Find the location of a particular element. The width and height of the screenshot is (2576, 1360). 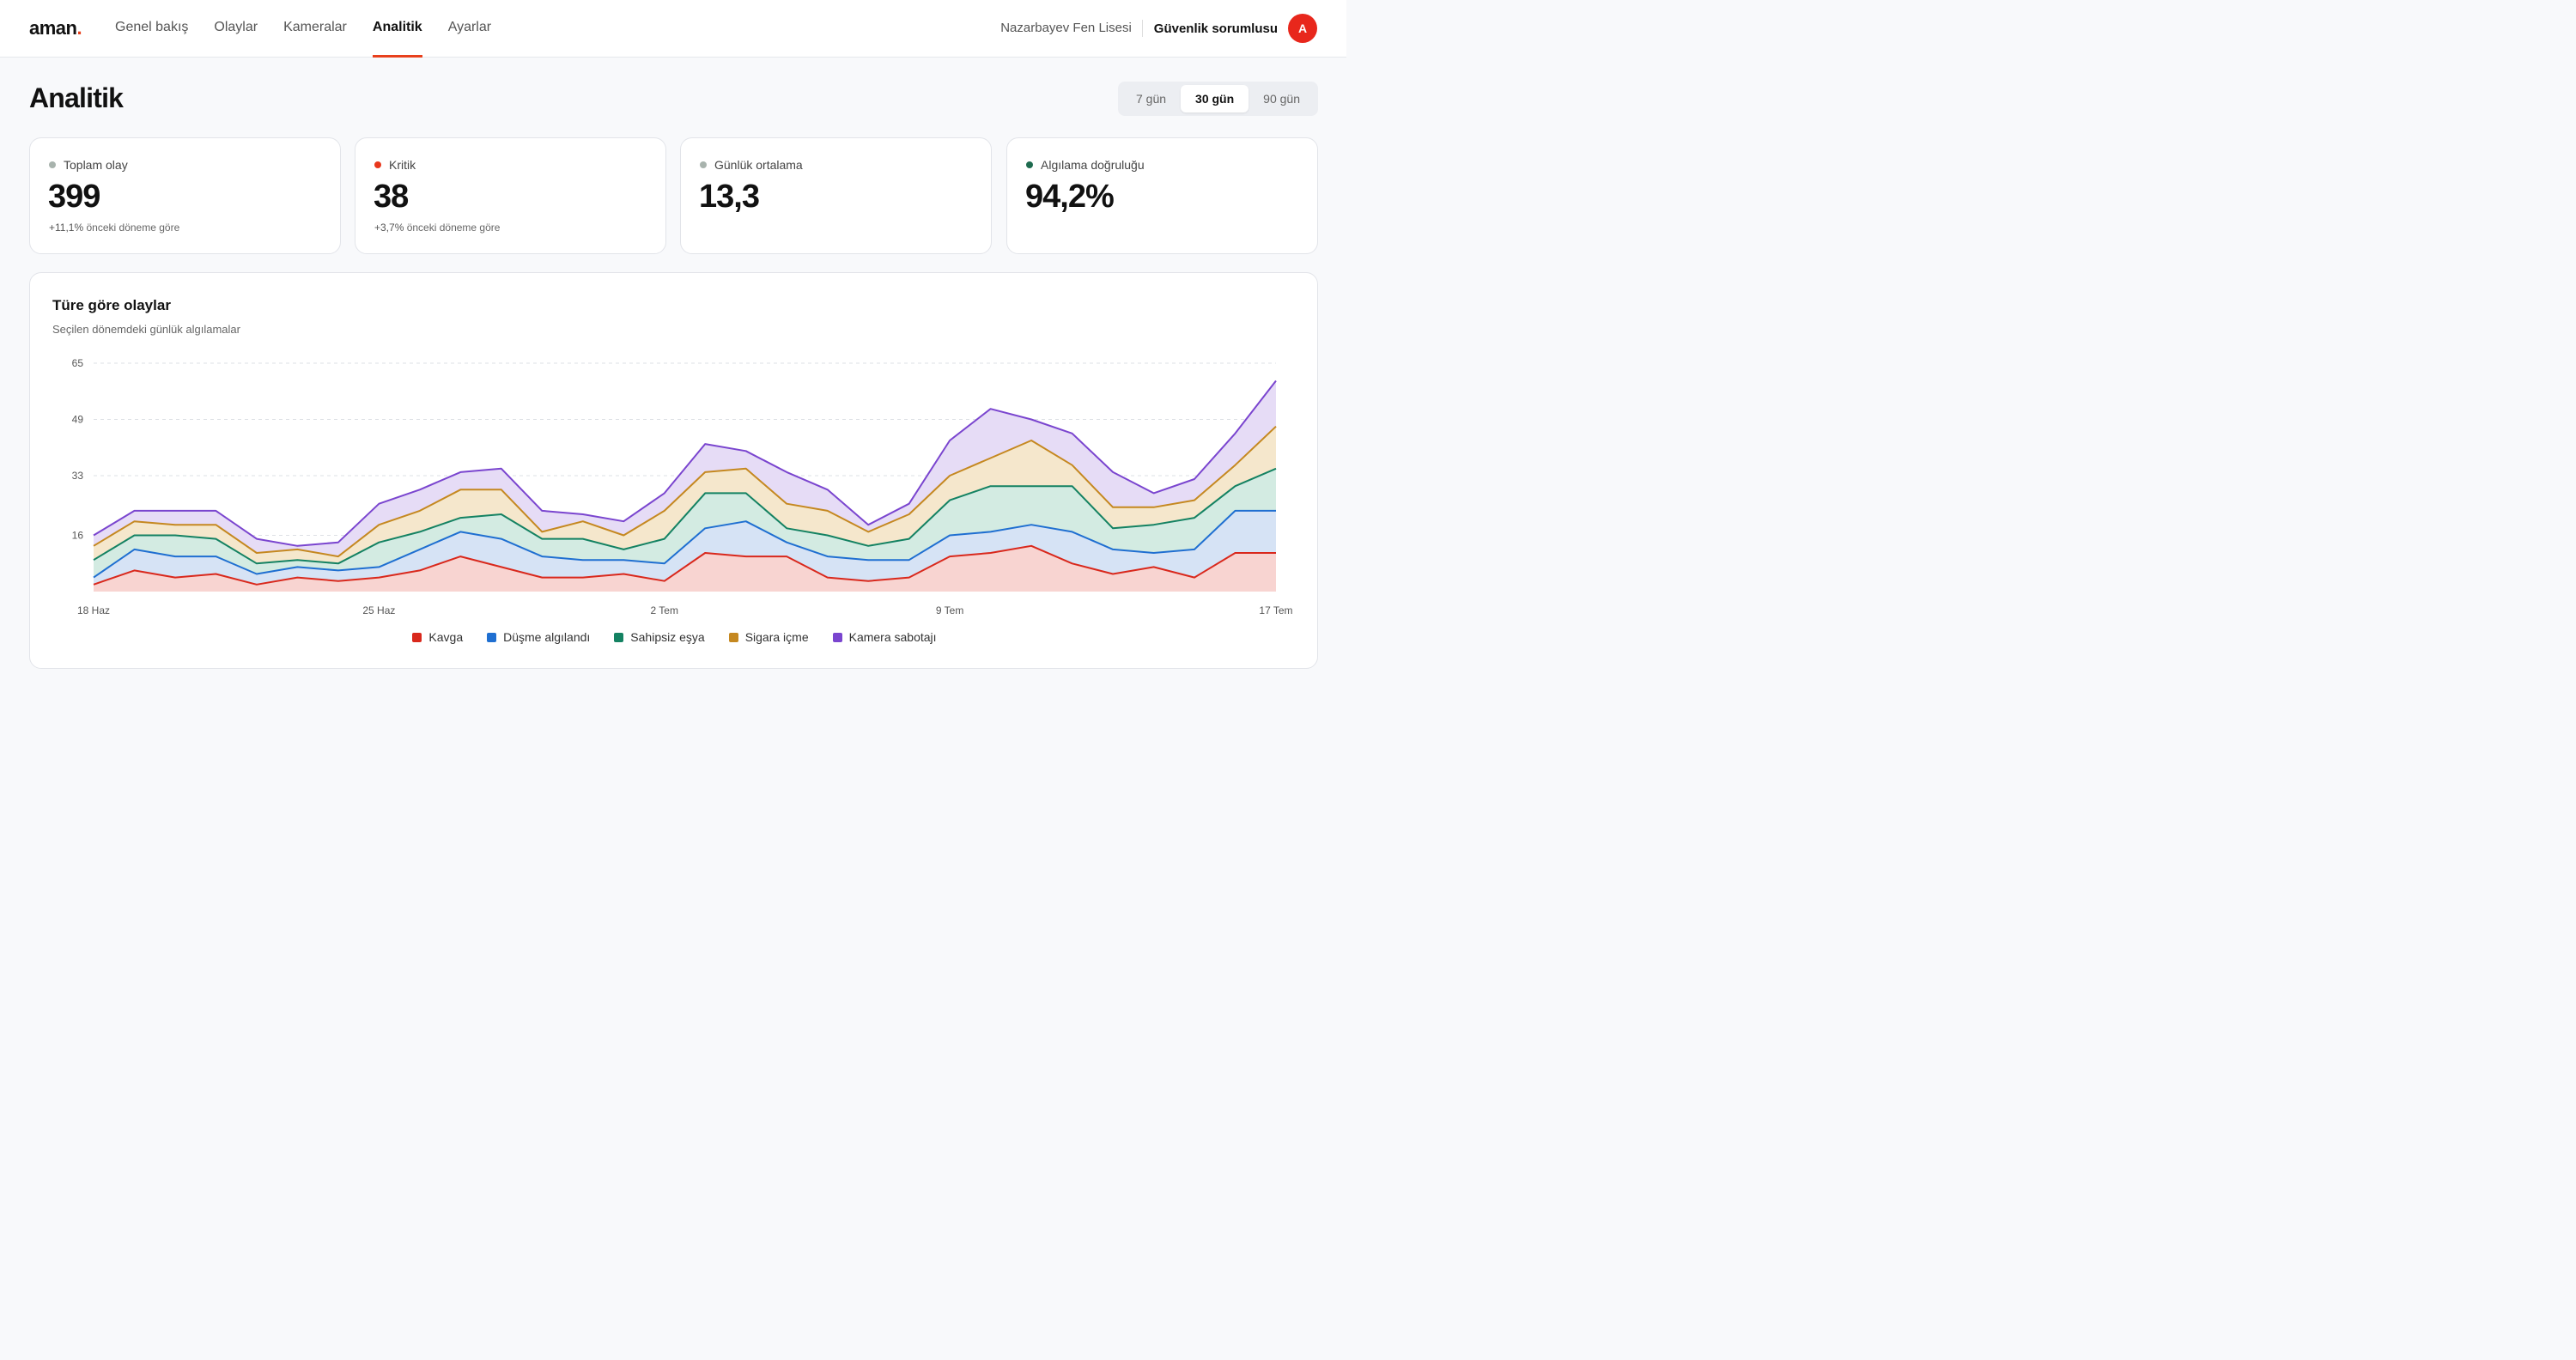

legend-item: Düşme algılandı is located at coordinates (538, 637).